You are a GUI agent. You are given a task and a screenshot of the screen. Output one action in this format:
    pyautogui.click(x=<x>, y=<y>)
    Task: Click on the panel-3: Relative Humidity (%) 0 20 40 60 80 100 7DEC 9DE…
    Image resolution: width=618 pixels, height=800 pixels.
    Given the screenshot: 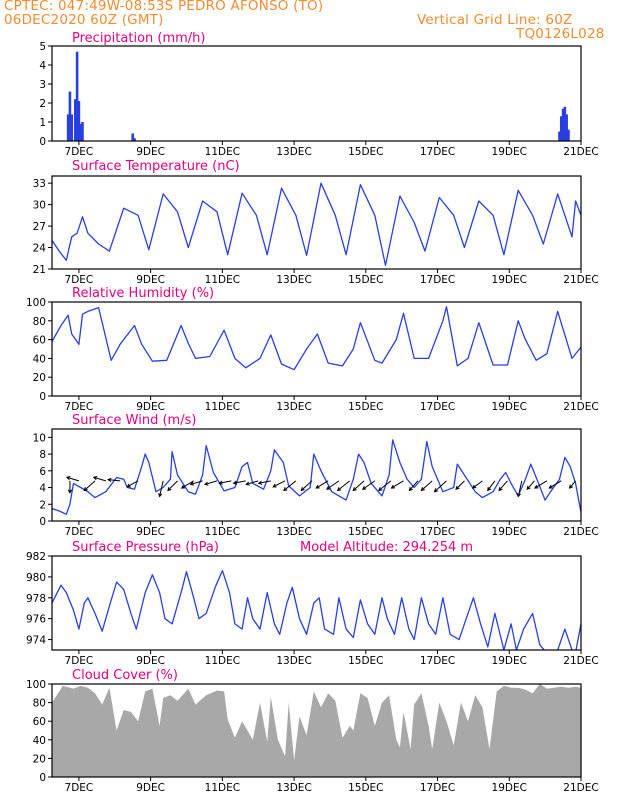 What is the action you would take?
    pyautogui.click(x=312, y=349)
    